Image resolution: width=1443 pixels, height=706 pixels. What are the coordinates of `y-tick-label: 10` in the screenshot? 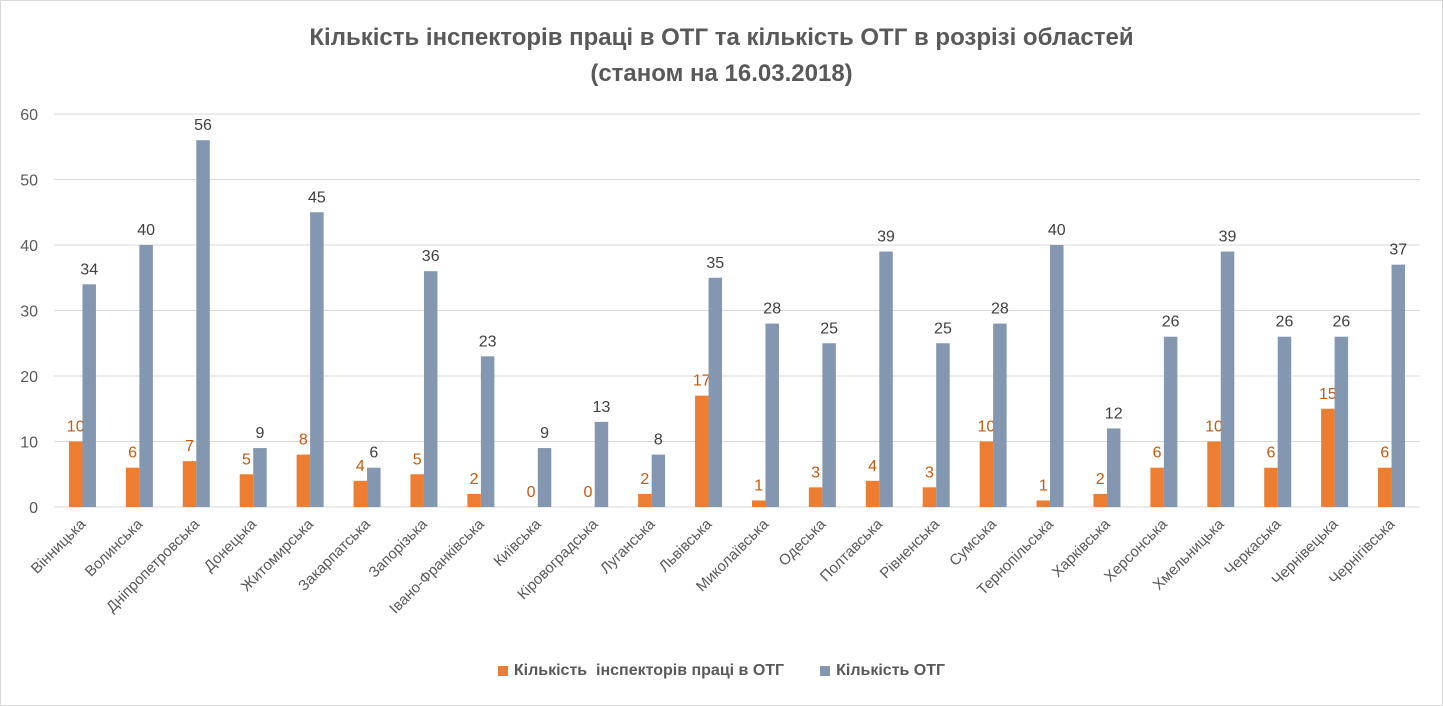 It's located at (29, 443).